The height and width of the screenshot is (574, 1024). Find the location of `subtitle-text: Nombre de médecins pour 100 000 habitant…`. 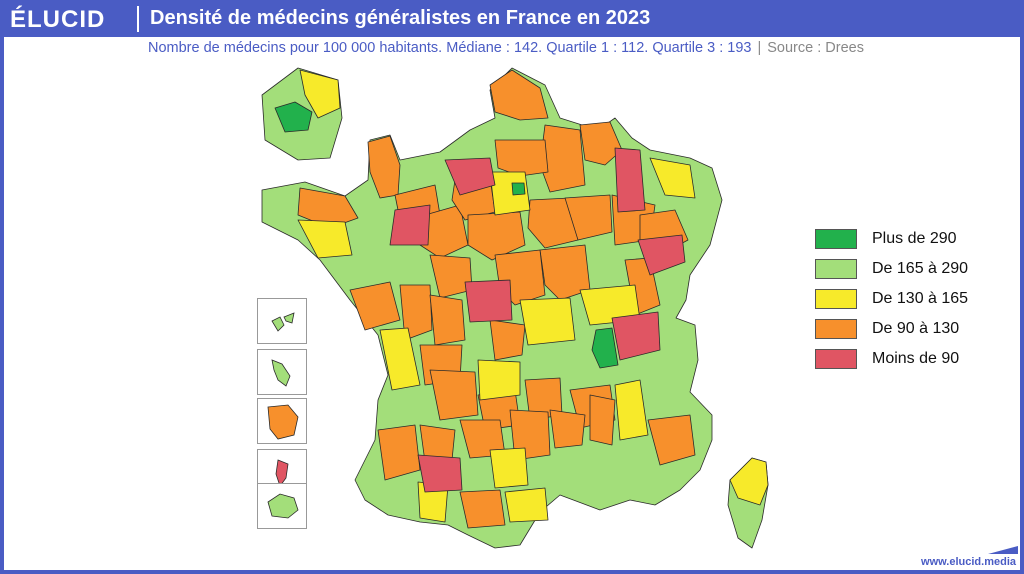

subtitle-text: Nombre de médecins pour 100 000 habitant… is located at coordinates (450, 48).